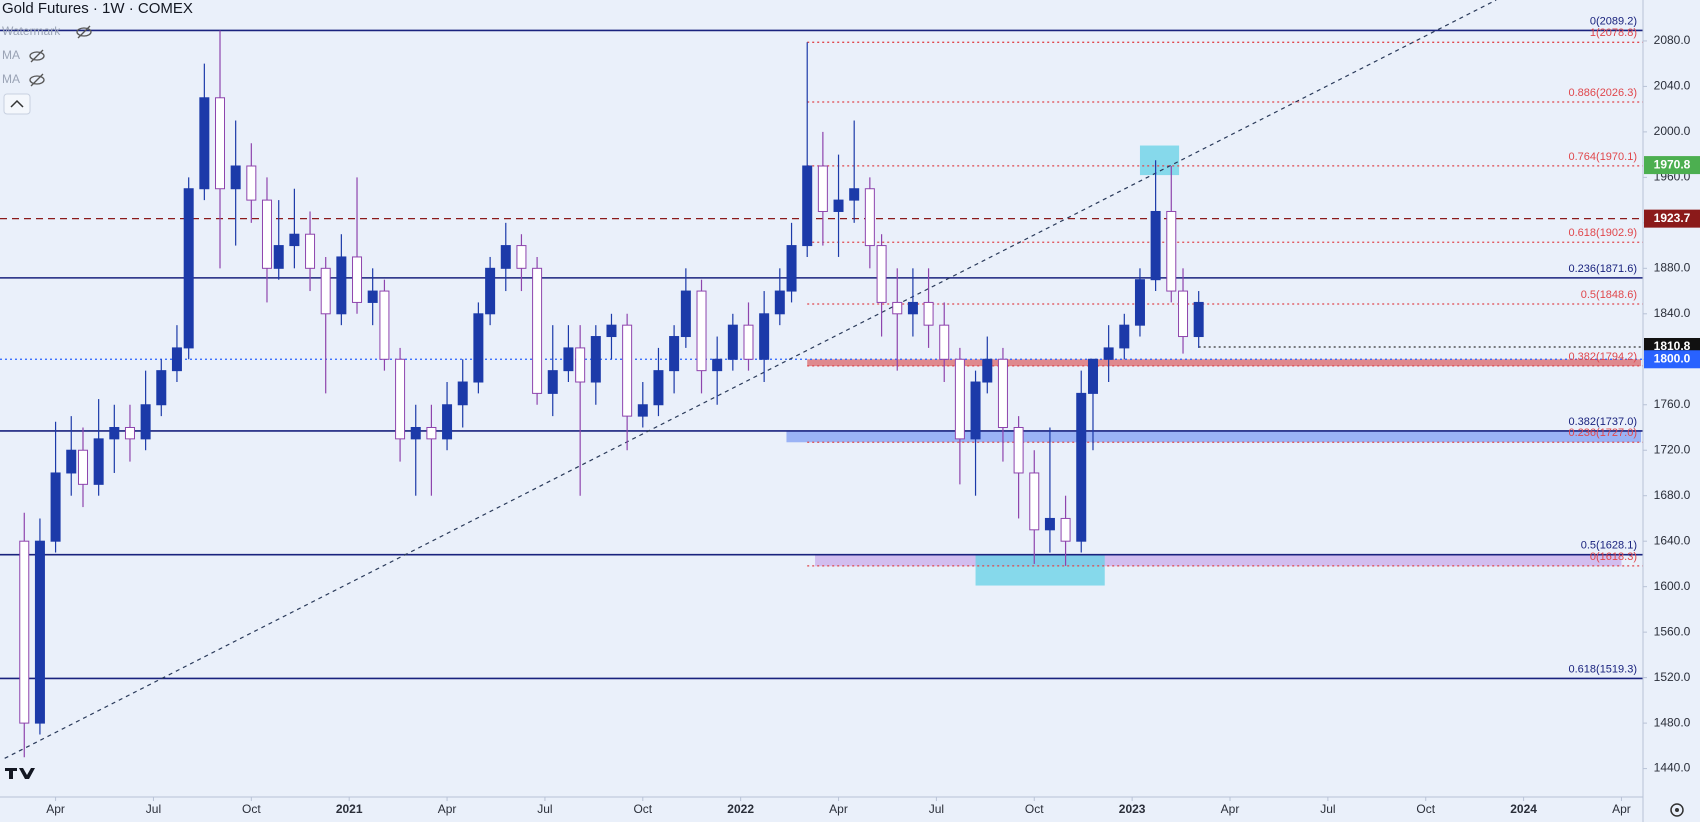  Describe the element at coordinates (1603, 93) in the screenshot. I see `level-label: 0.886(2026.3)` at that location.